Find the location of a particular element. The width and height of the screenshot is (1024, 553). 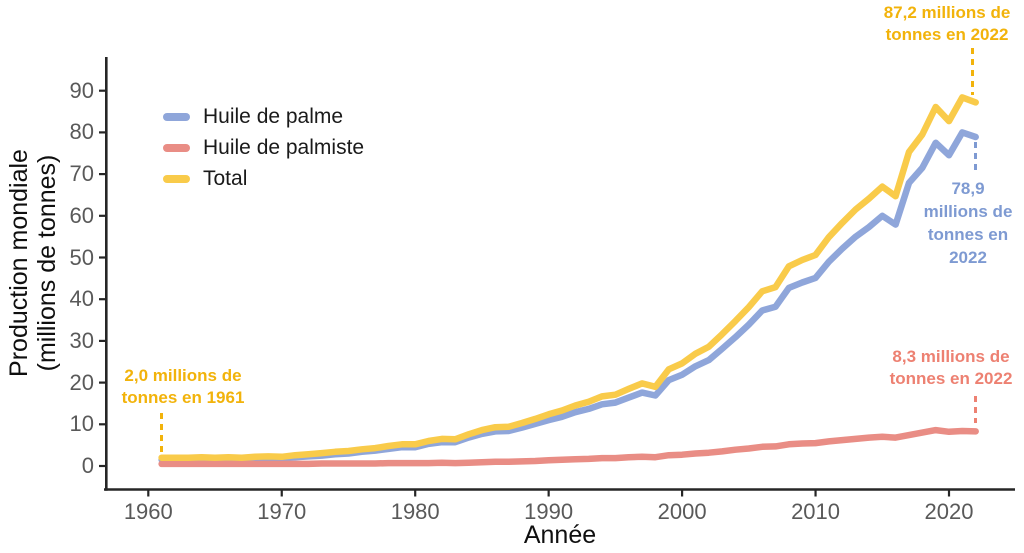

annotation-connector-palmiste-2022 is located at coordinates (975, 409).